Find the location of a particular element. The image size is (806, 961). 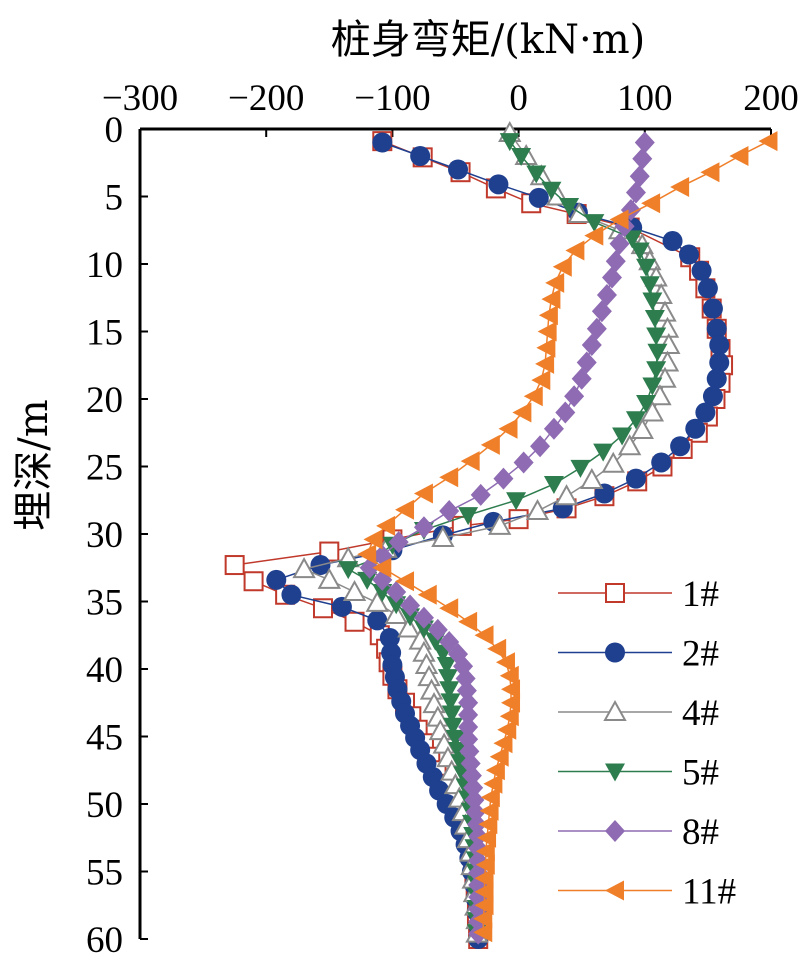

legend-item: 2# is located at coordinates (638, 654).